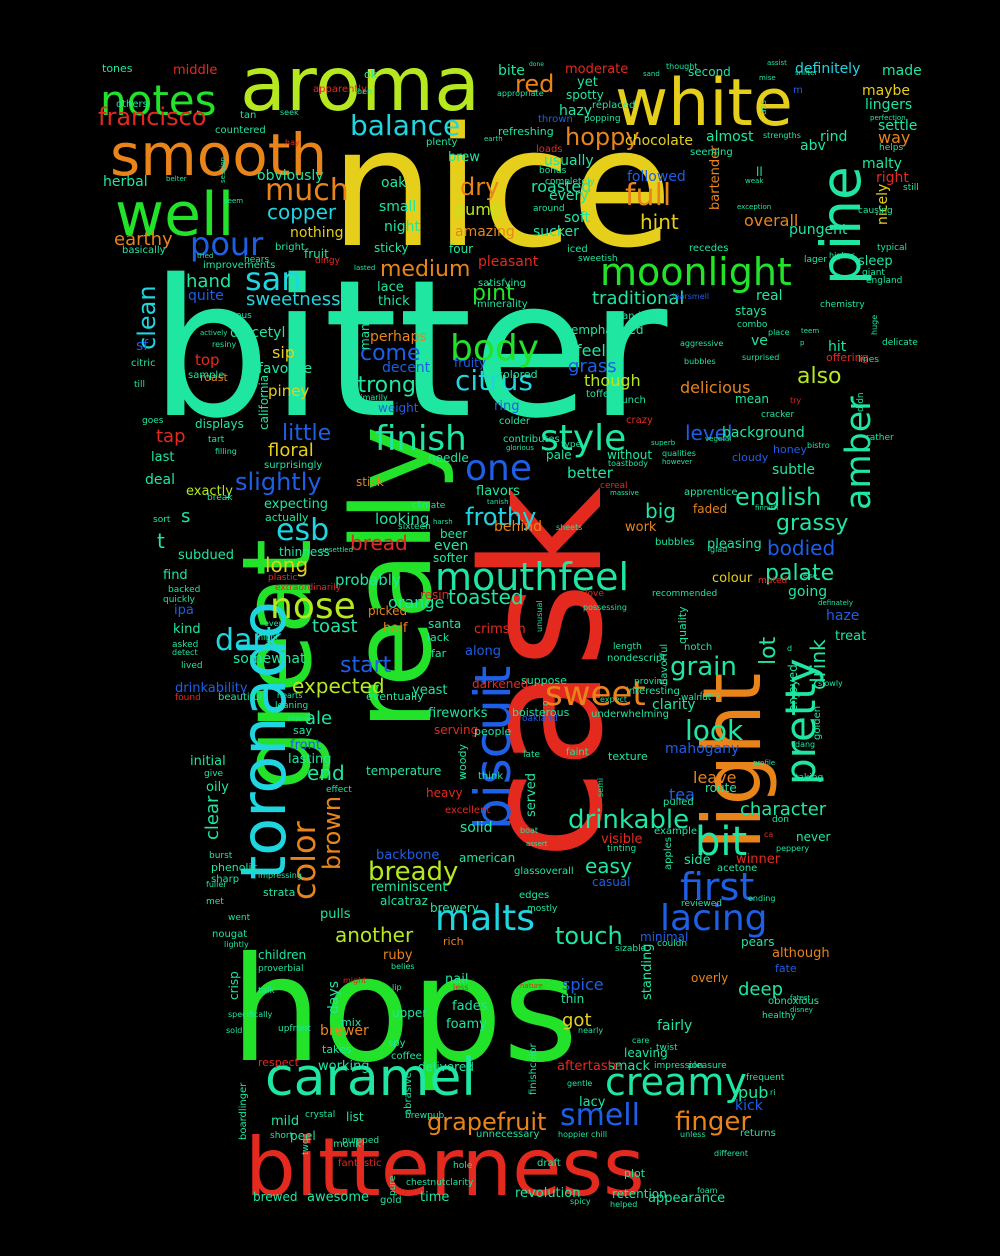 This screenshot has height=1256, width=1000. I want to click on word-spotty: spotty, so click(585, 95).